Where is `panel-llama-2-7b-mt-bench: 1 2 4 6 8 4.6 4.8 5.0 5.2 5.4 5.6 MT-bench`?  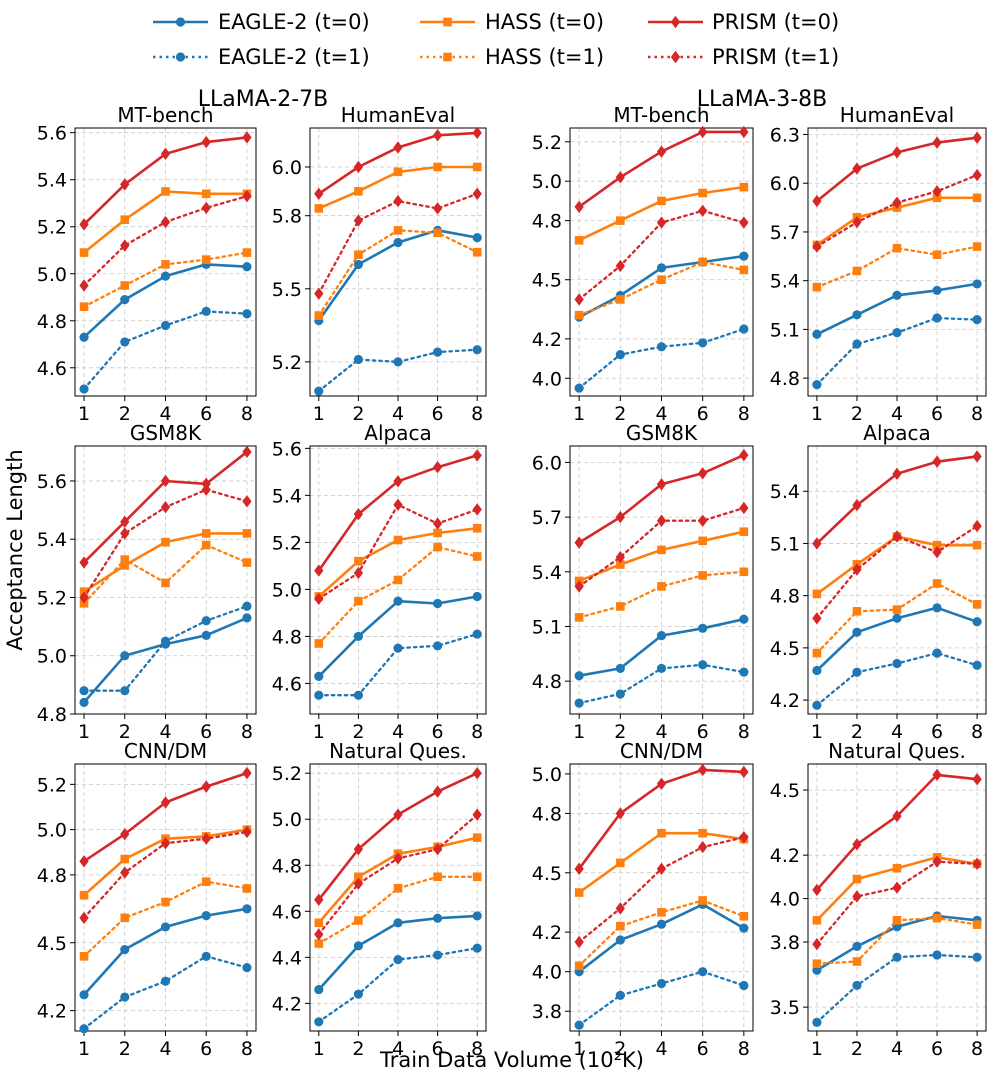
panel-llama-2-7b-mt-bench: 1 2 4 6 8 4.6 4.8 5.0 5.2 5.4 5.6 MT-bench is located at coordinates (147, 264).